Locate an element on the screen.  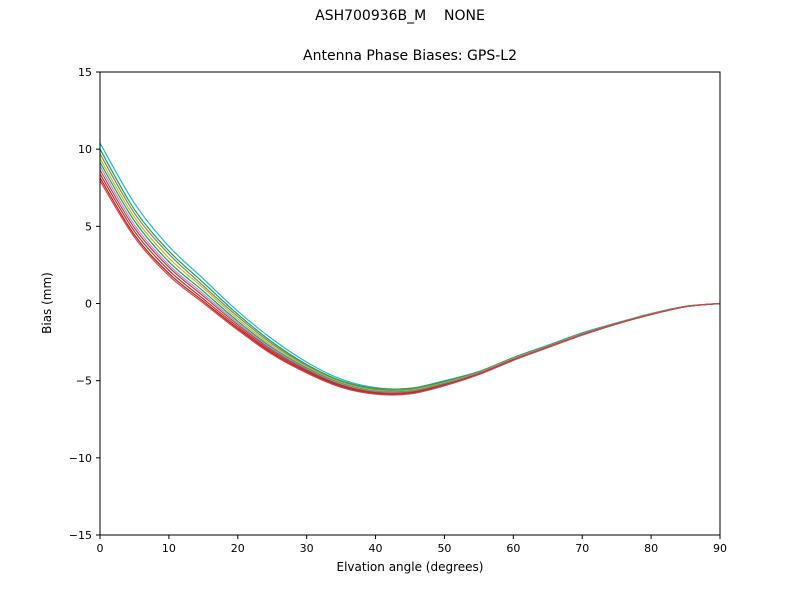
x-tick-label: 20 is located at coordinates (238, 548).